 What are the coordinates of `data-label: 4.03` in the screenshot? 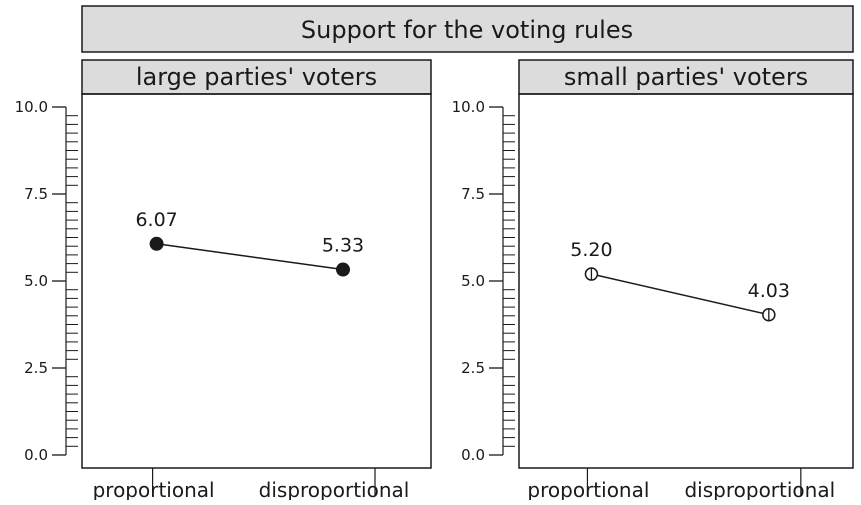 It's located at (769, 291).